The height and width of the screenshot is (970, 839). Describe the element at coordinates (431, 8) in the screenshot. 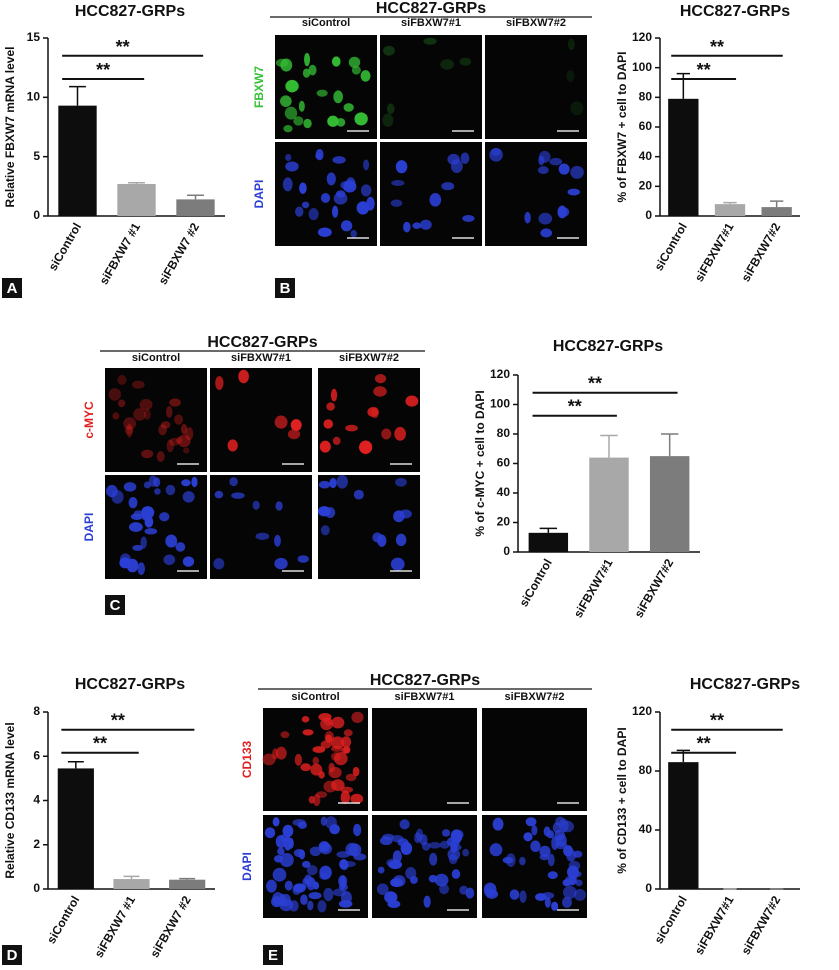

I see `panel-title: HCC827-GRPs` at that location.